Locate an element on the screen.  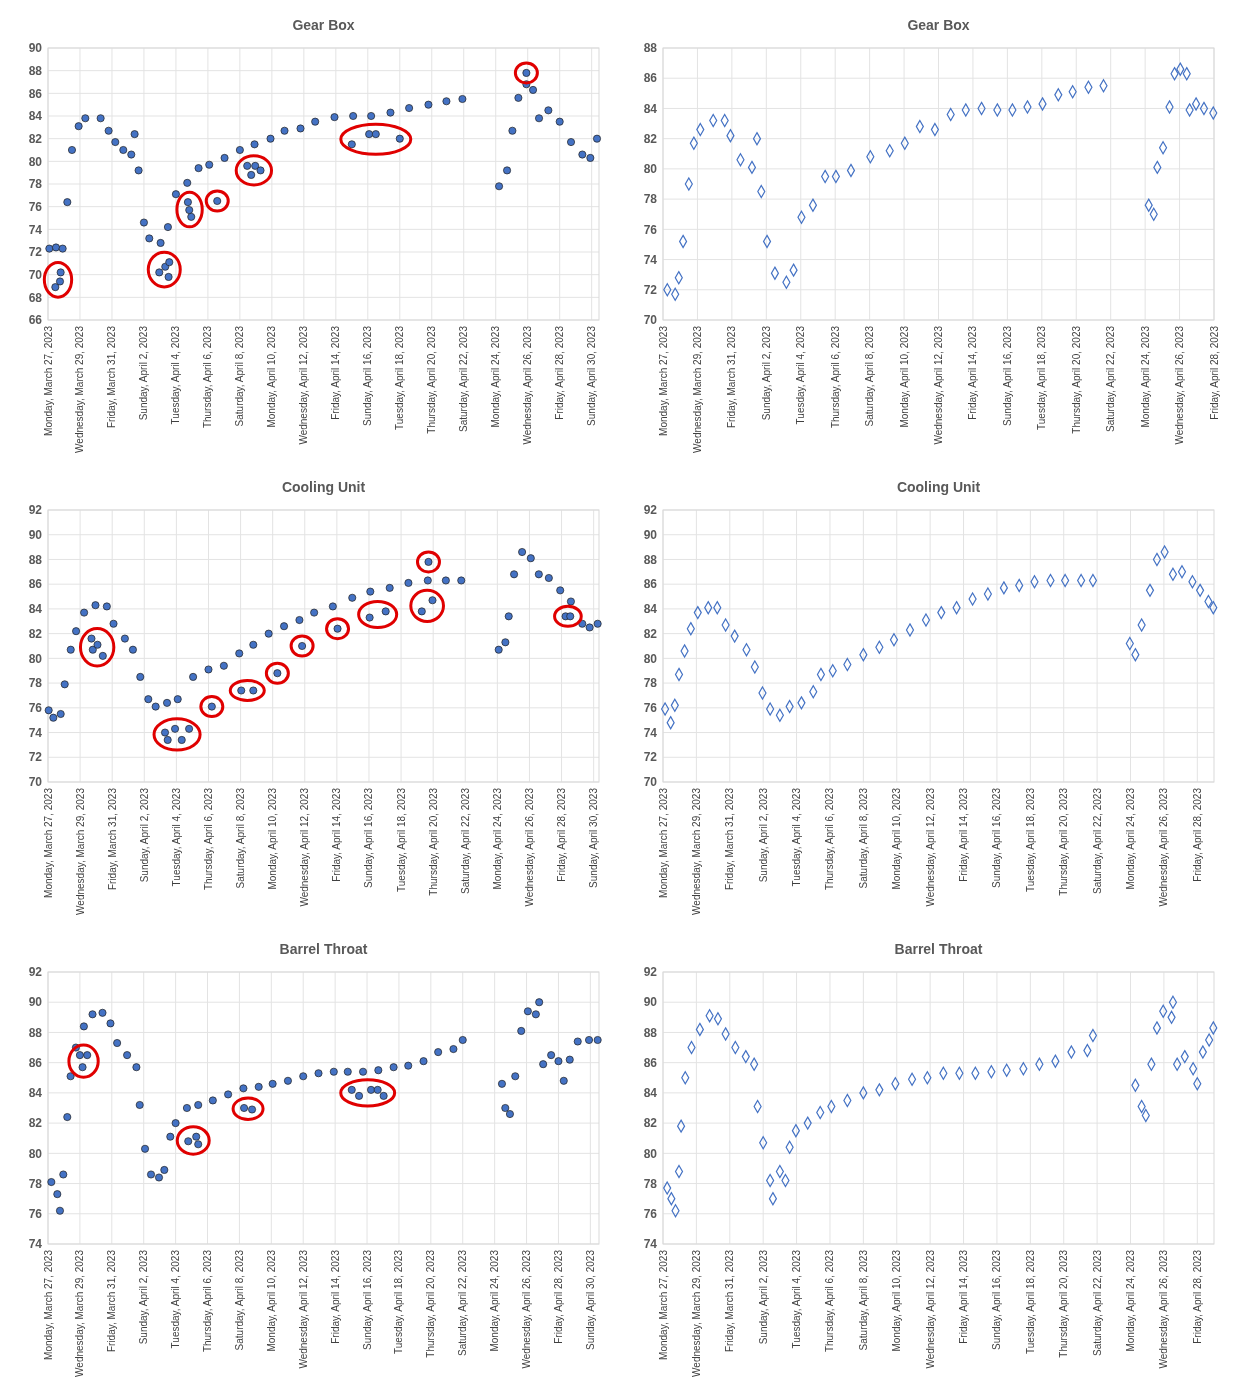
chart-title: Barrel Throat is located at coordinates (323, 949).